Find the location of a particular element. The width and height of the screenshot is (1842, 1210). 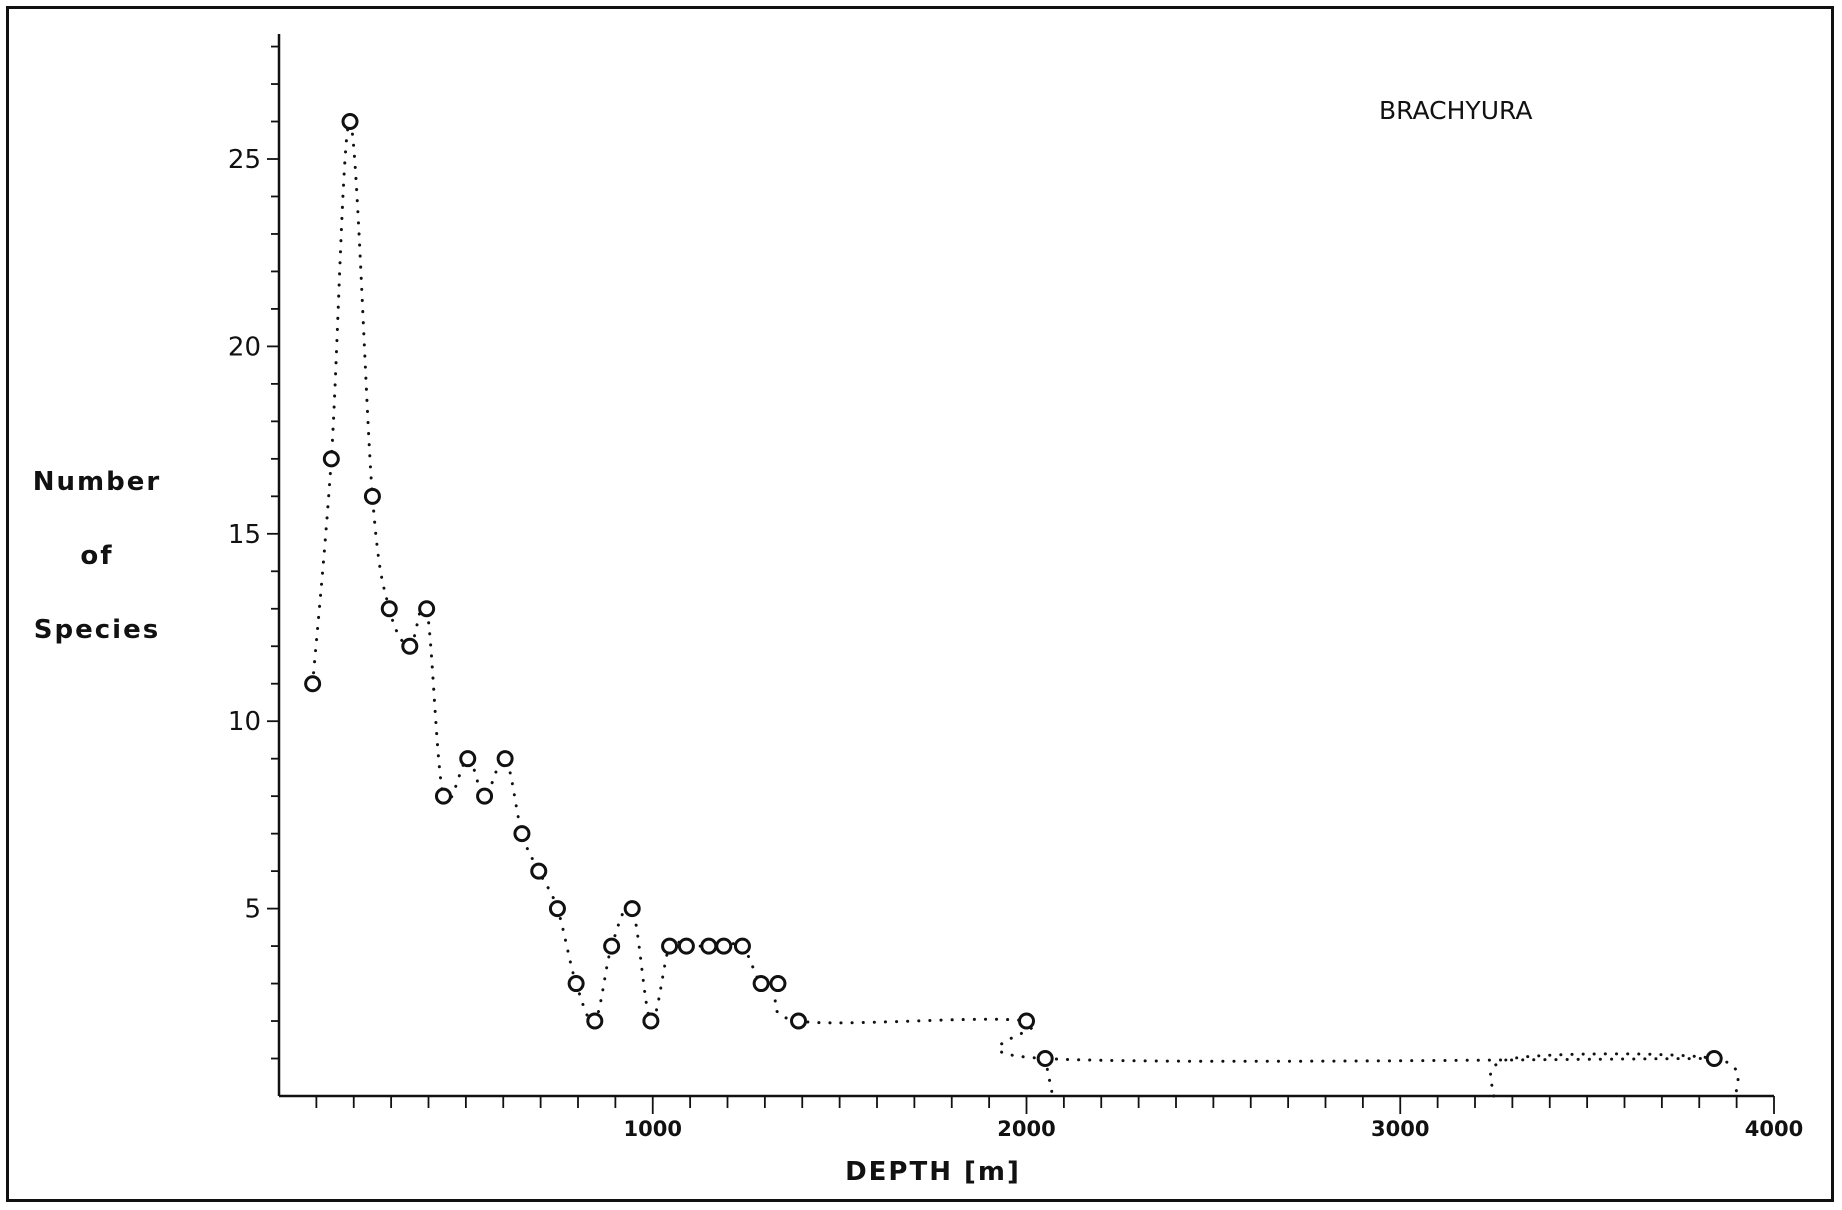

x-tick-label: 1000 is located at coordinates (653, 1129).